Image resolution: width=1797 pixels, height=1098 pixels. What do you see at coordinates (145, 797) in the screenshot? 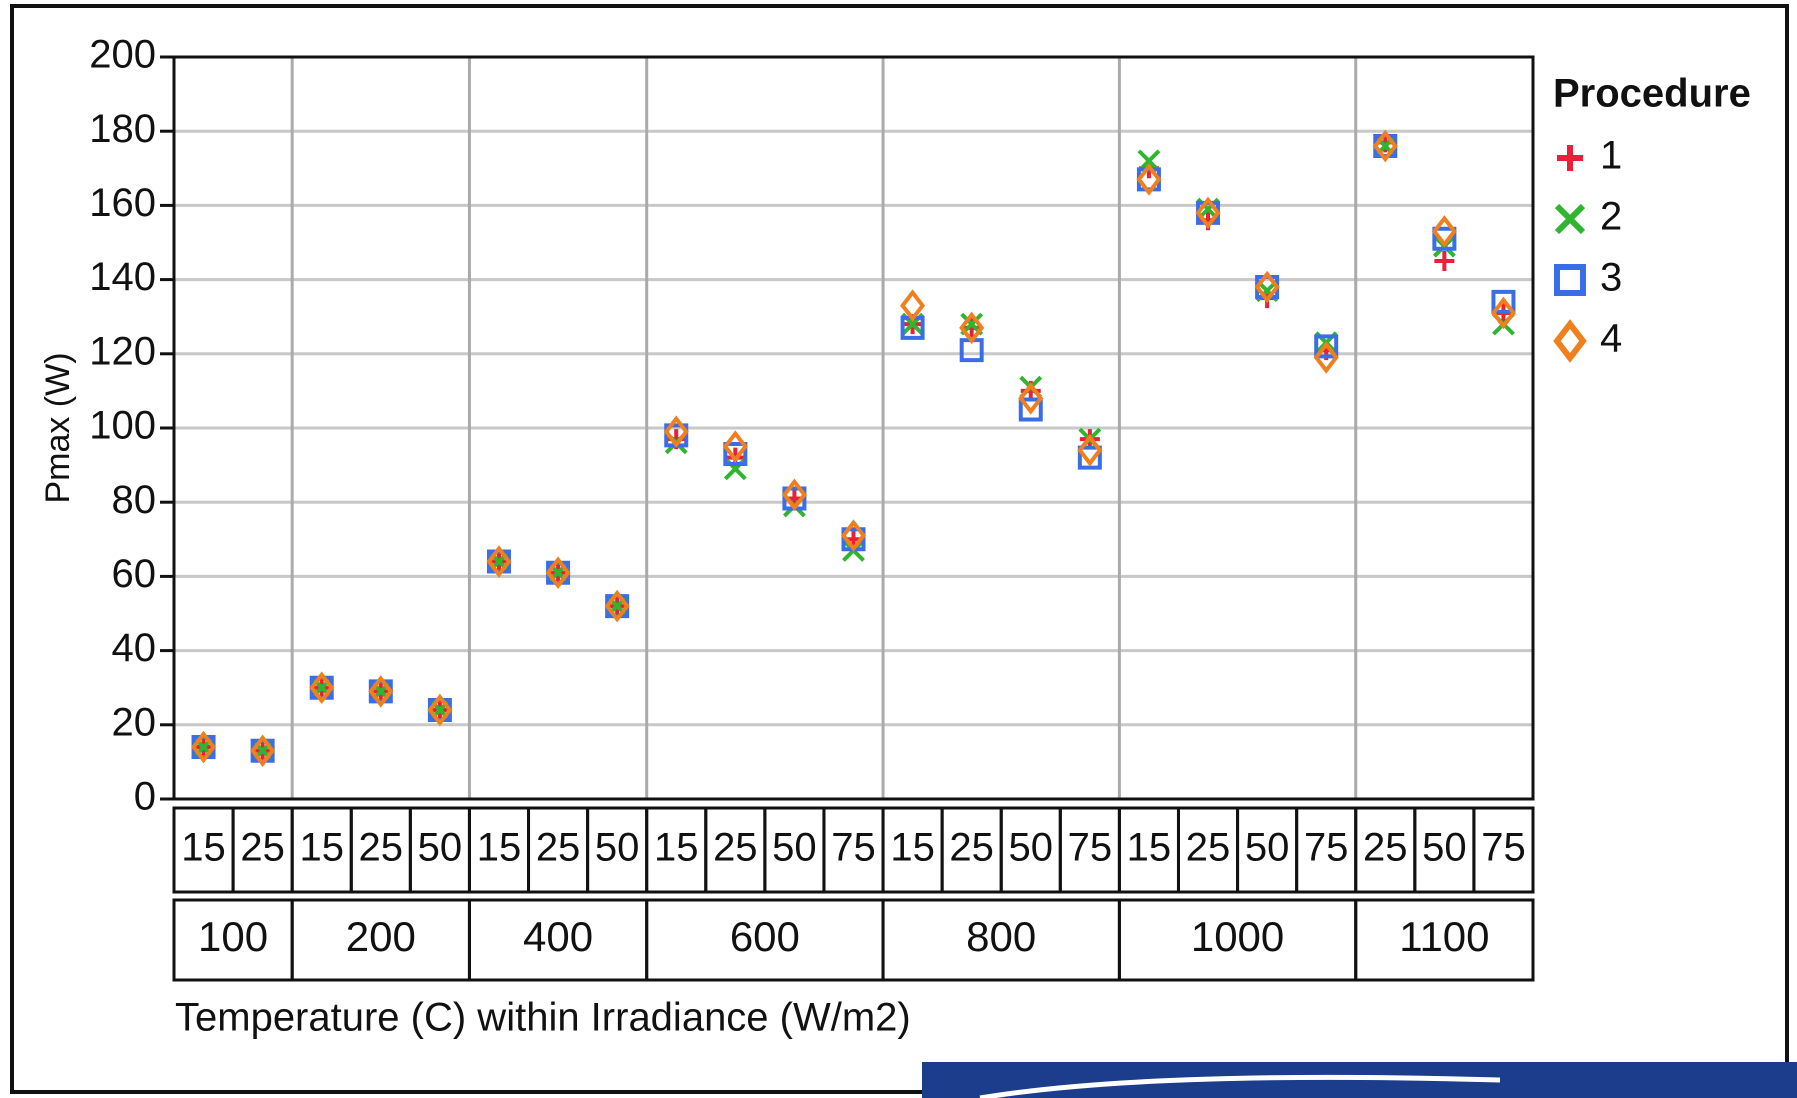
I see `y-tick-label: 0` at bounding box center [145, 797].